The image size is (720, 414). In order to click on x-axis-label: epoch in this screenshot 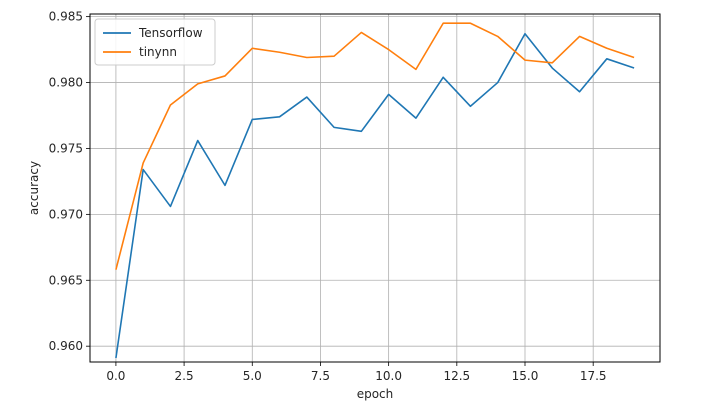, I will do `click(375, 394)`.